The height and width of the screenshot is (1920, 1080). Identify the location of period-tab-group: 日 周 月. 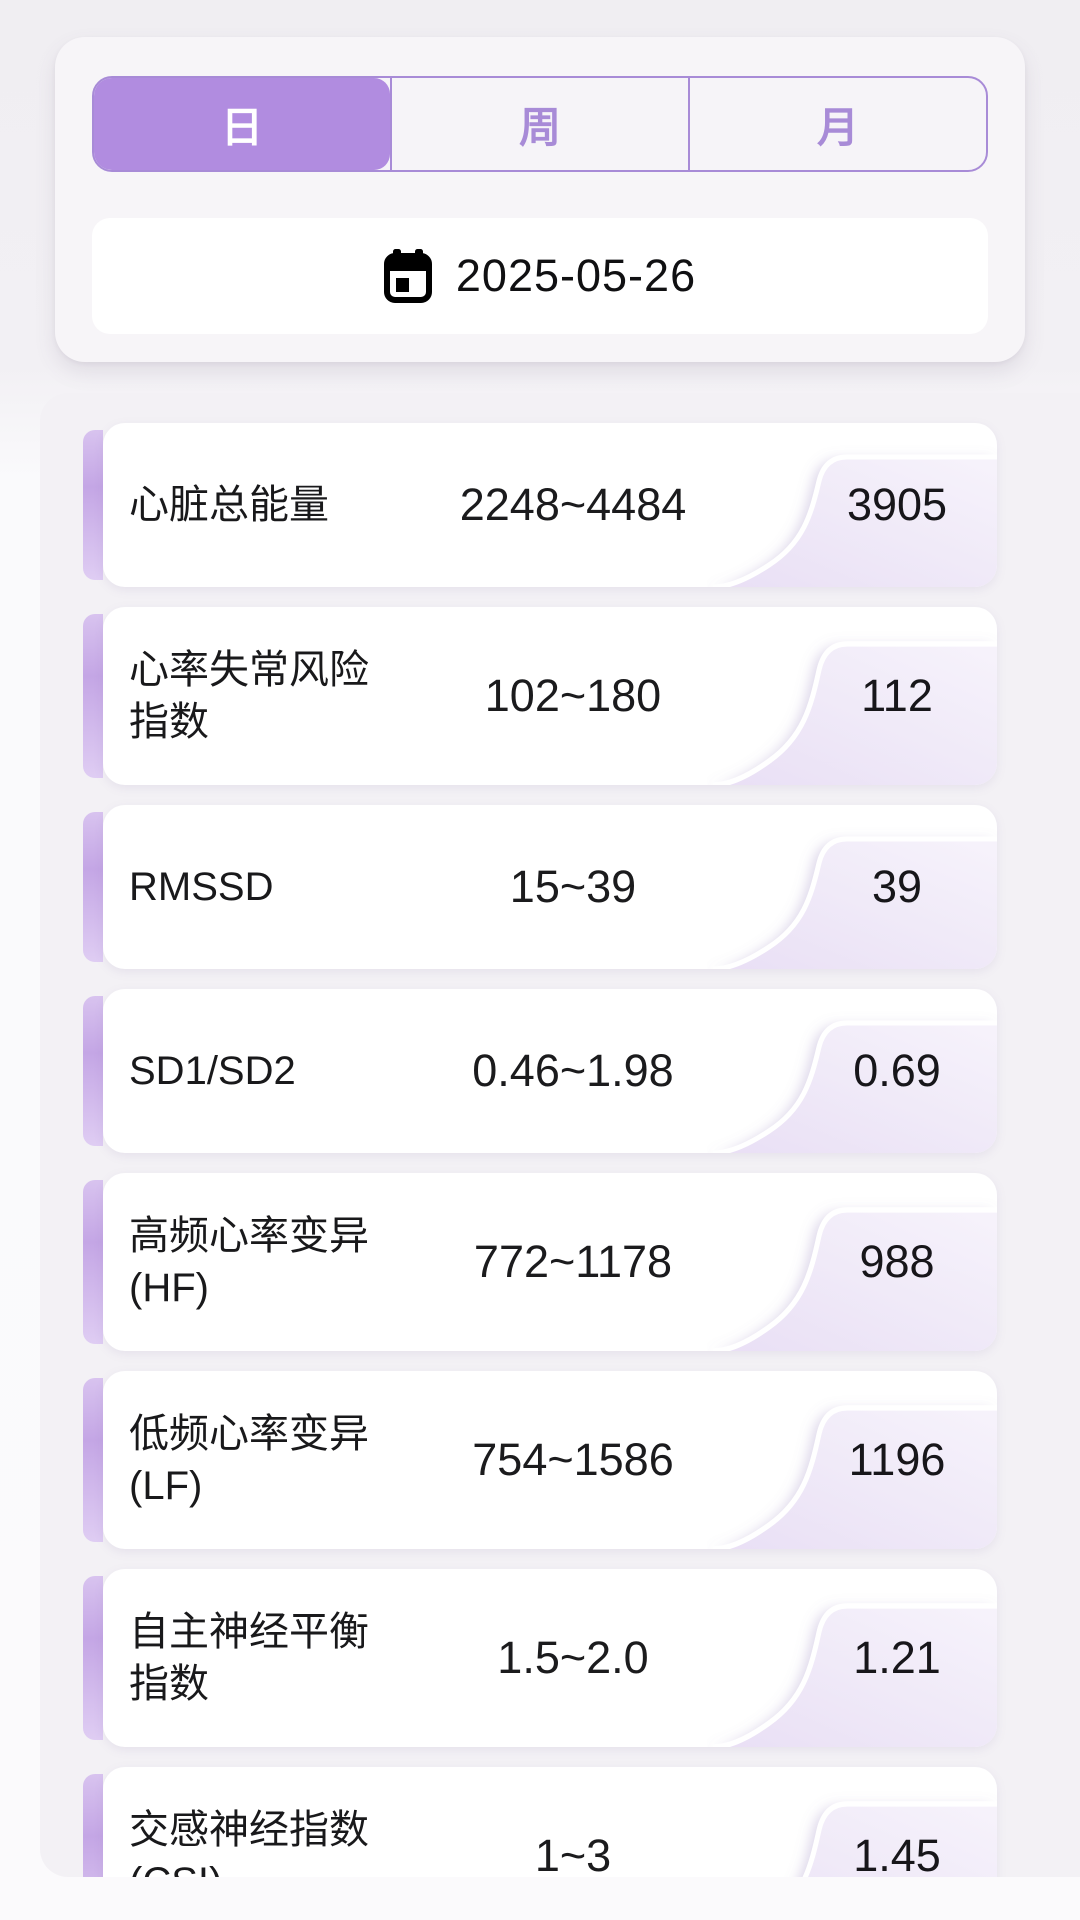
(540, 124).